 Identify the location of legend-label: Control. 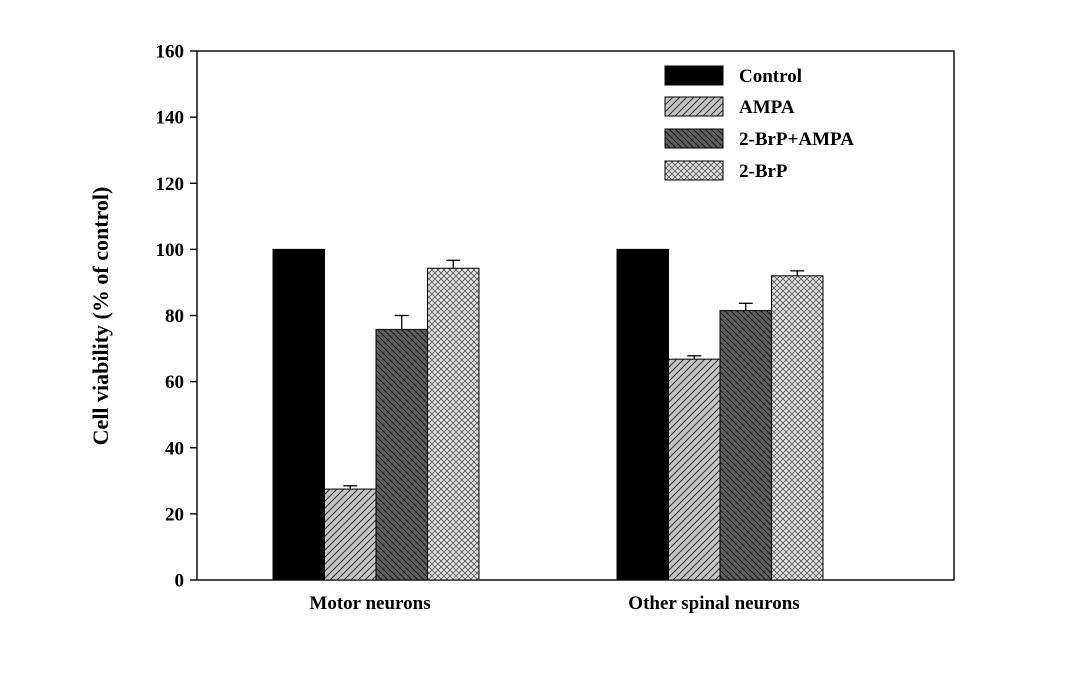
(770, 76).